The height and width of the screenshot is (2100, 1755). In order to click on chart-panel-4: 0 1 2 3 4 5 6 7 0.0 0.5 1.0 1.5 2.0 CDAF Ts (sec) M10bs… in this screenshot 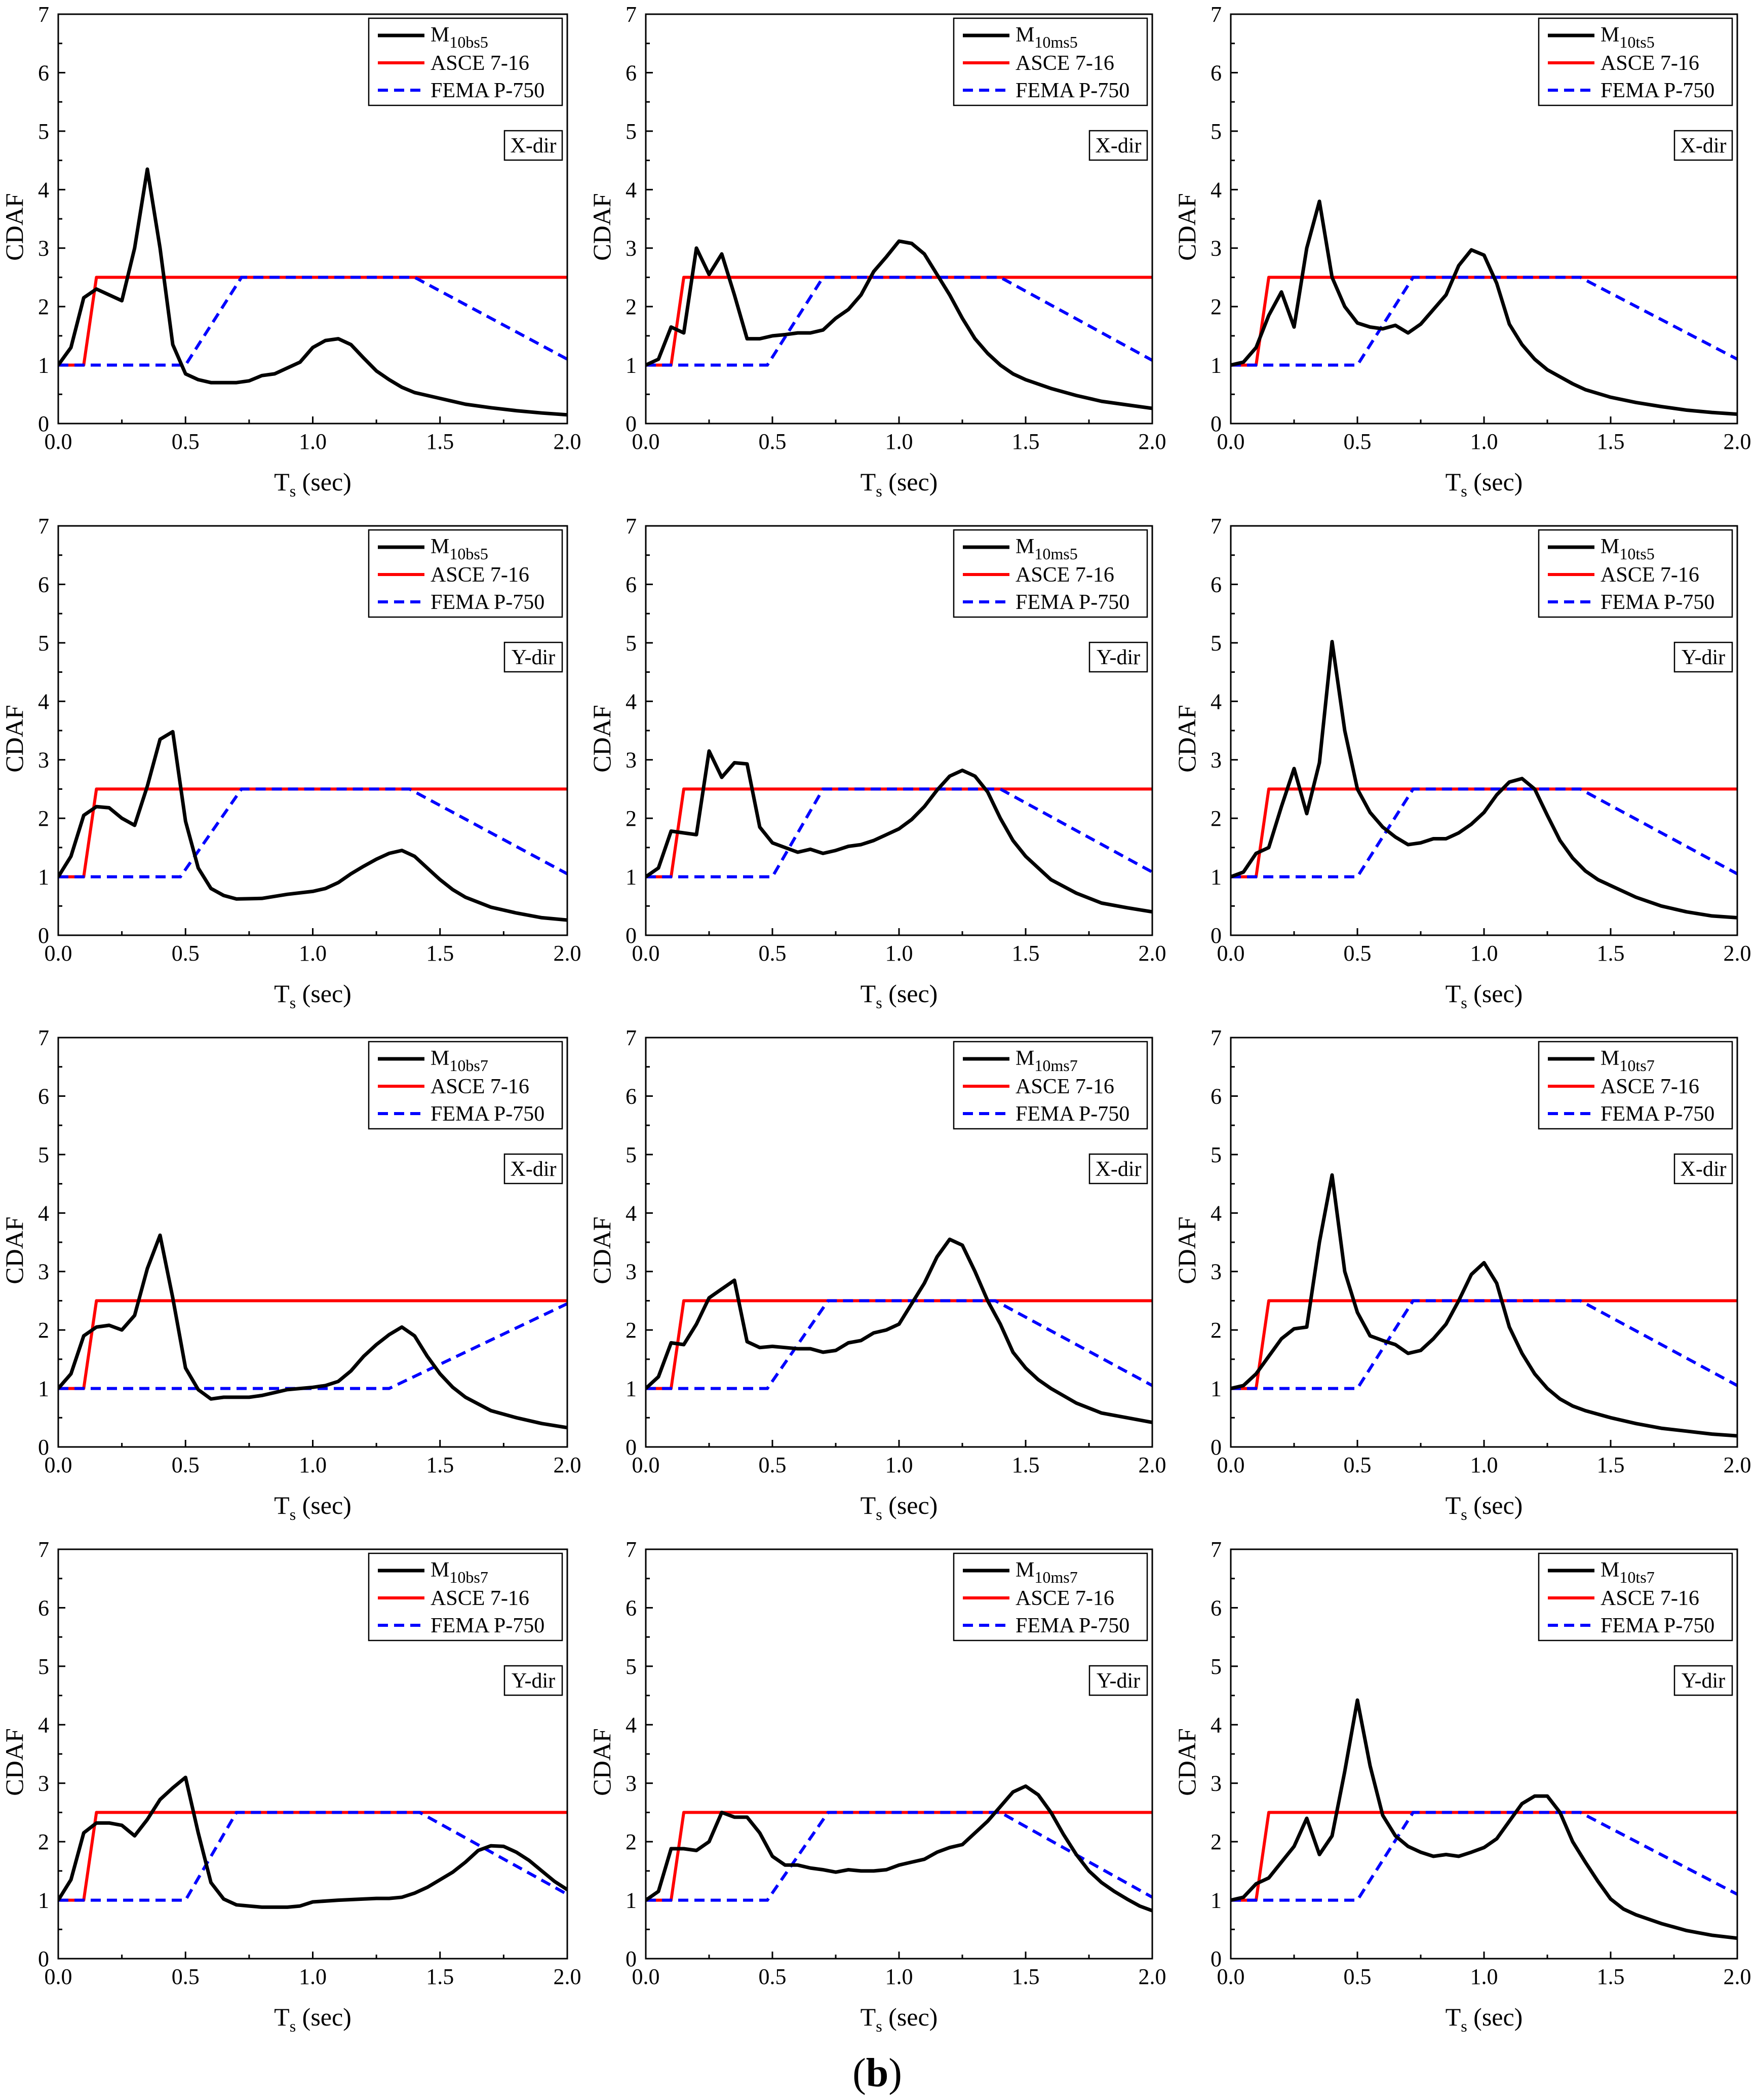, I will do `click(290, 763)`.